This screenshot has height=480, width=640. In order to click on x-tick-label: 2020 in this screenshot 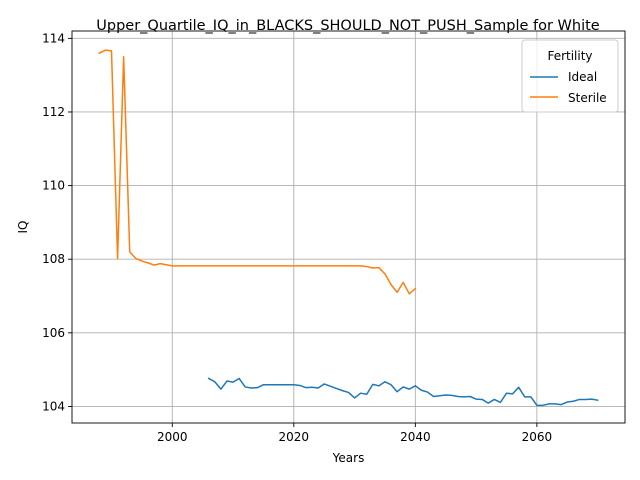, I will do `click(294, 437)`.